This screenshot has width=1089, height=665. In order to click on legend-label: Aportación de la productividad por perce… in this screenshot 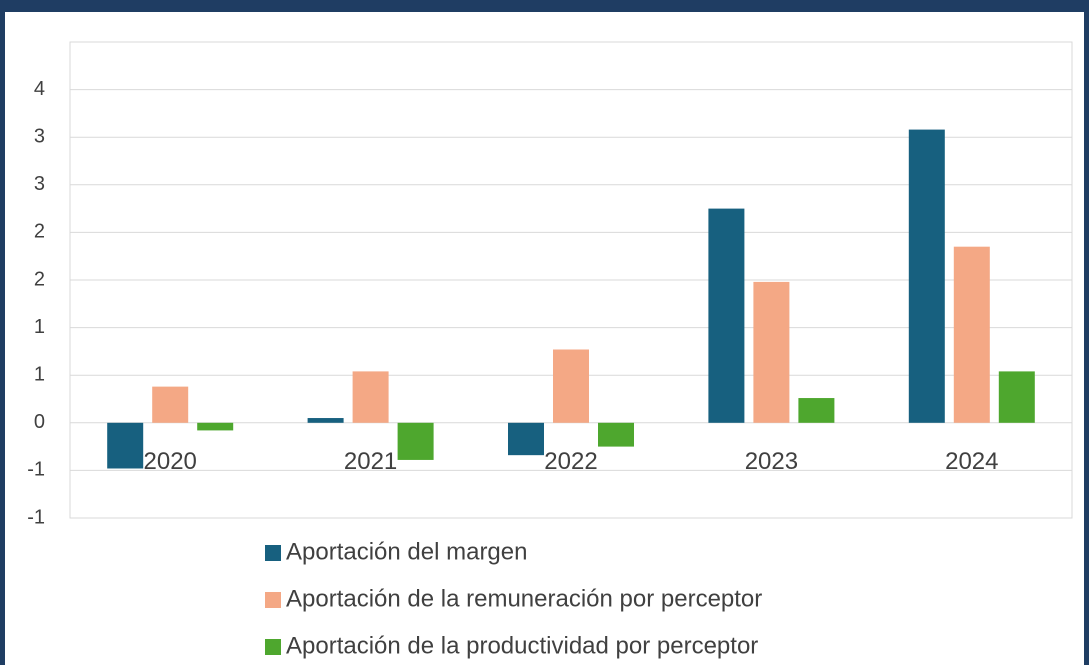, I will do `click(522, 645)`.